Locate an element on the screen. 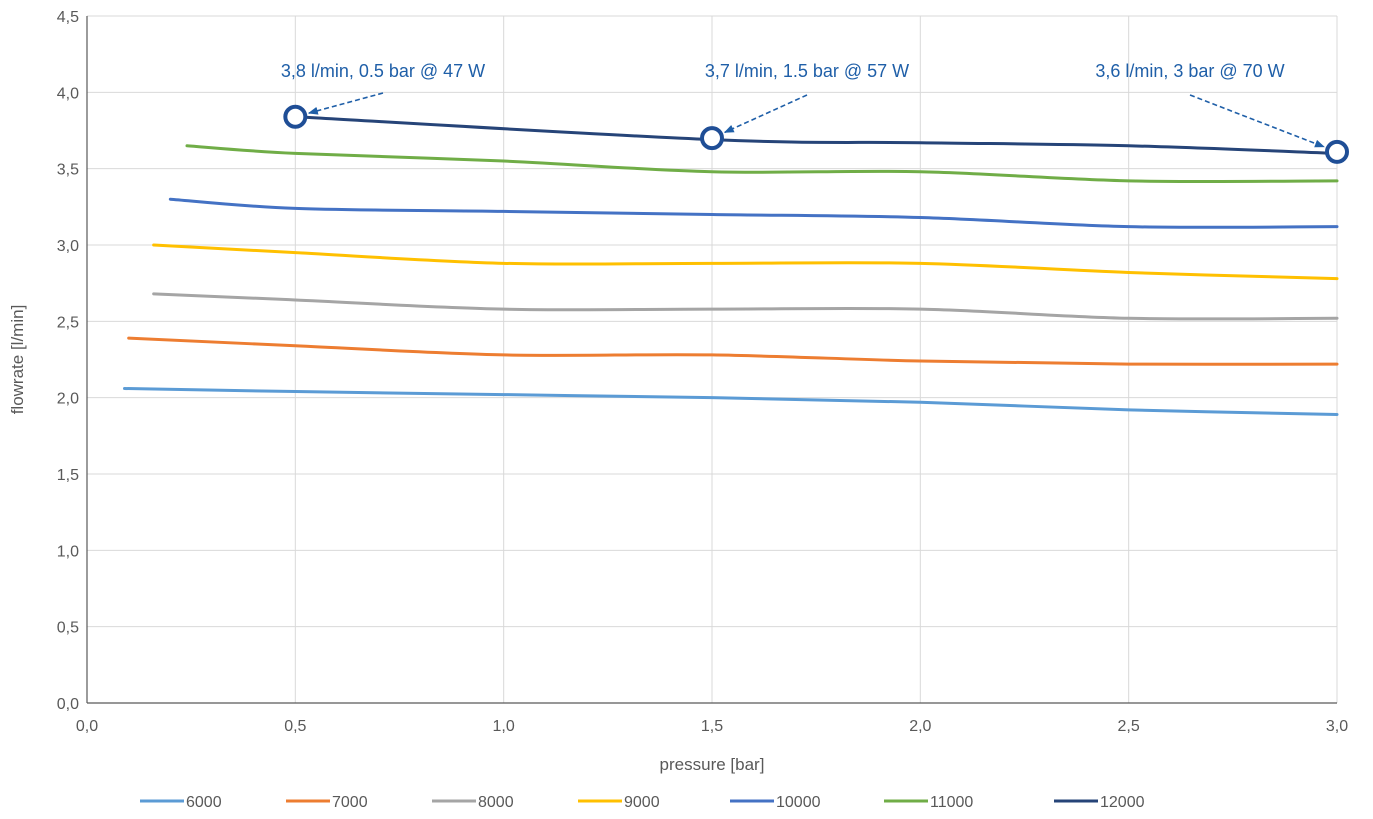 The image size is (1373, 819). y-tick-label: 0,0 is located at coordinates (68, 704).